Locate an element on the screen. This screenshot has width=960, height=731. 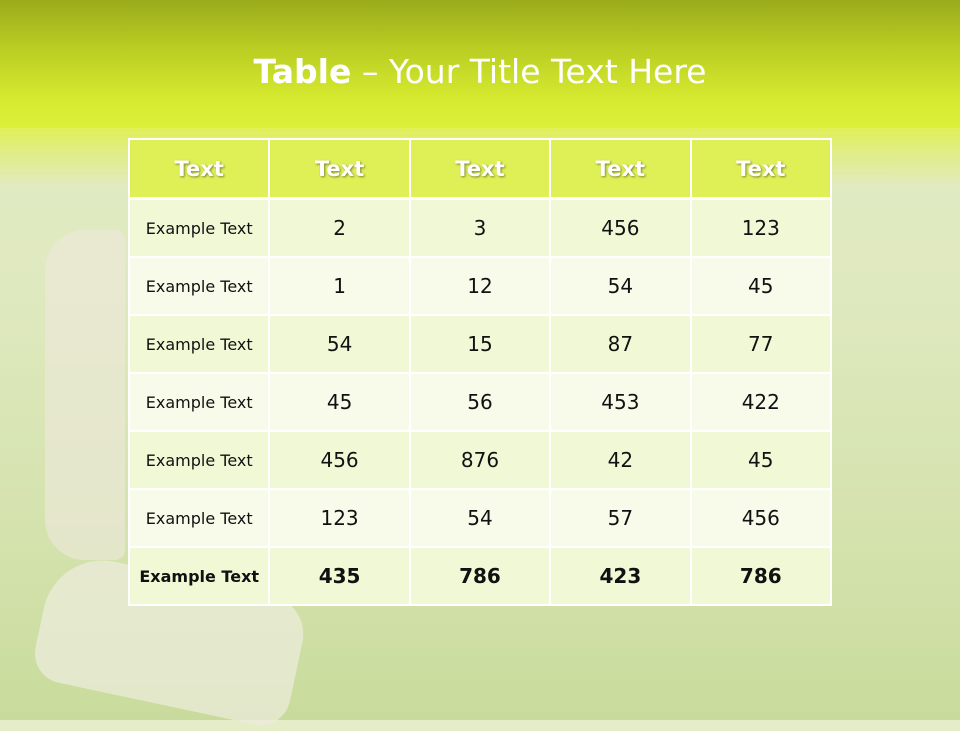
table-cell: 3 is located at coordinates (480, 227).